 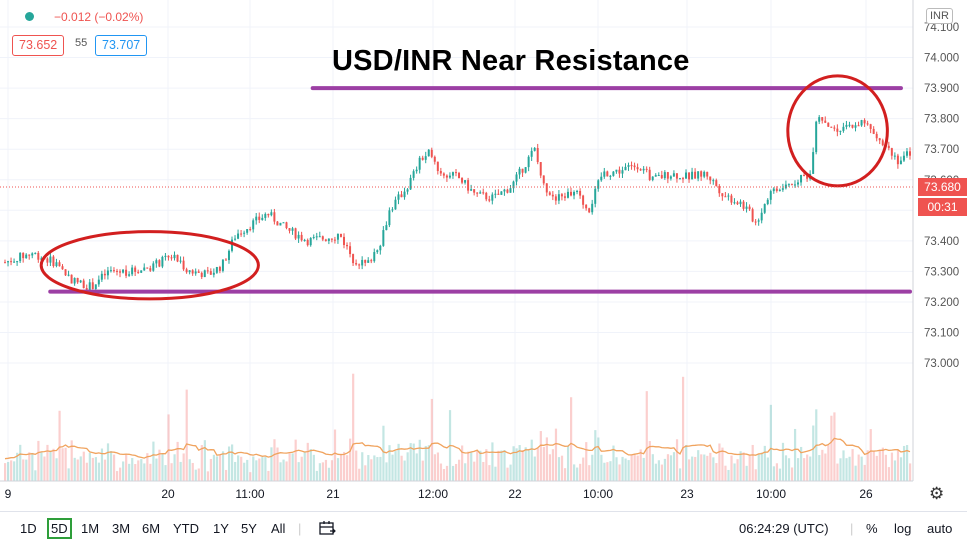 What do you see at coordinates (771, 494) in the screenshot?
I see `time-tick-label: 10:00` at bounding box center [771, 494].